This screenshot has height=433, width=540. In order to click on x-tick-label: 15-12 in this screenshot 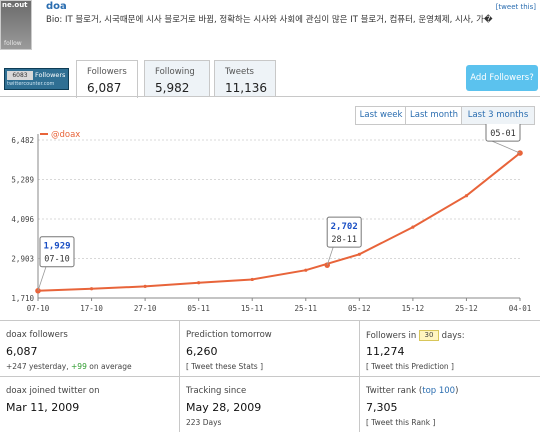, I will do `click(413, 308)`.